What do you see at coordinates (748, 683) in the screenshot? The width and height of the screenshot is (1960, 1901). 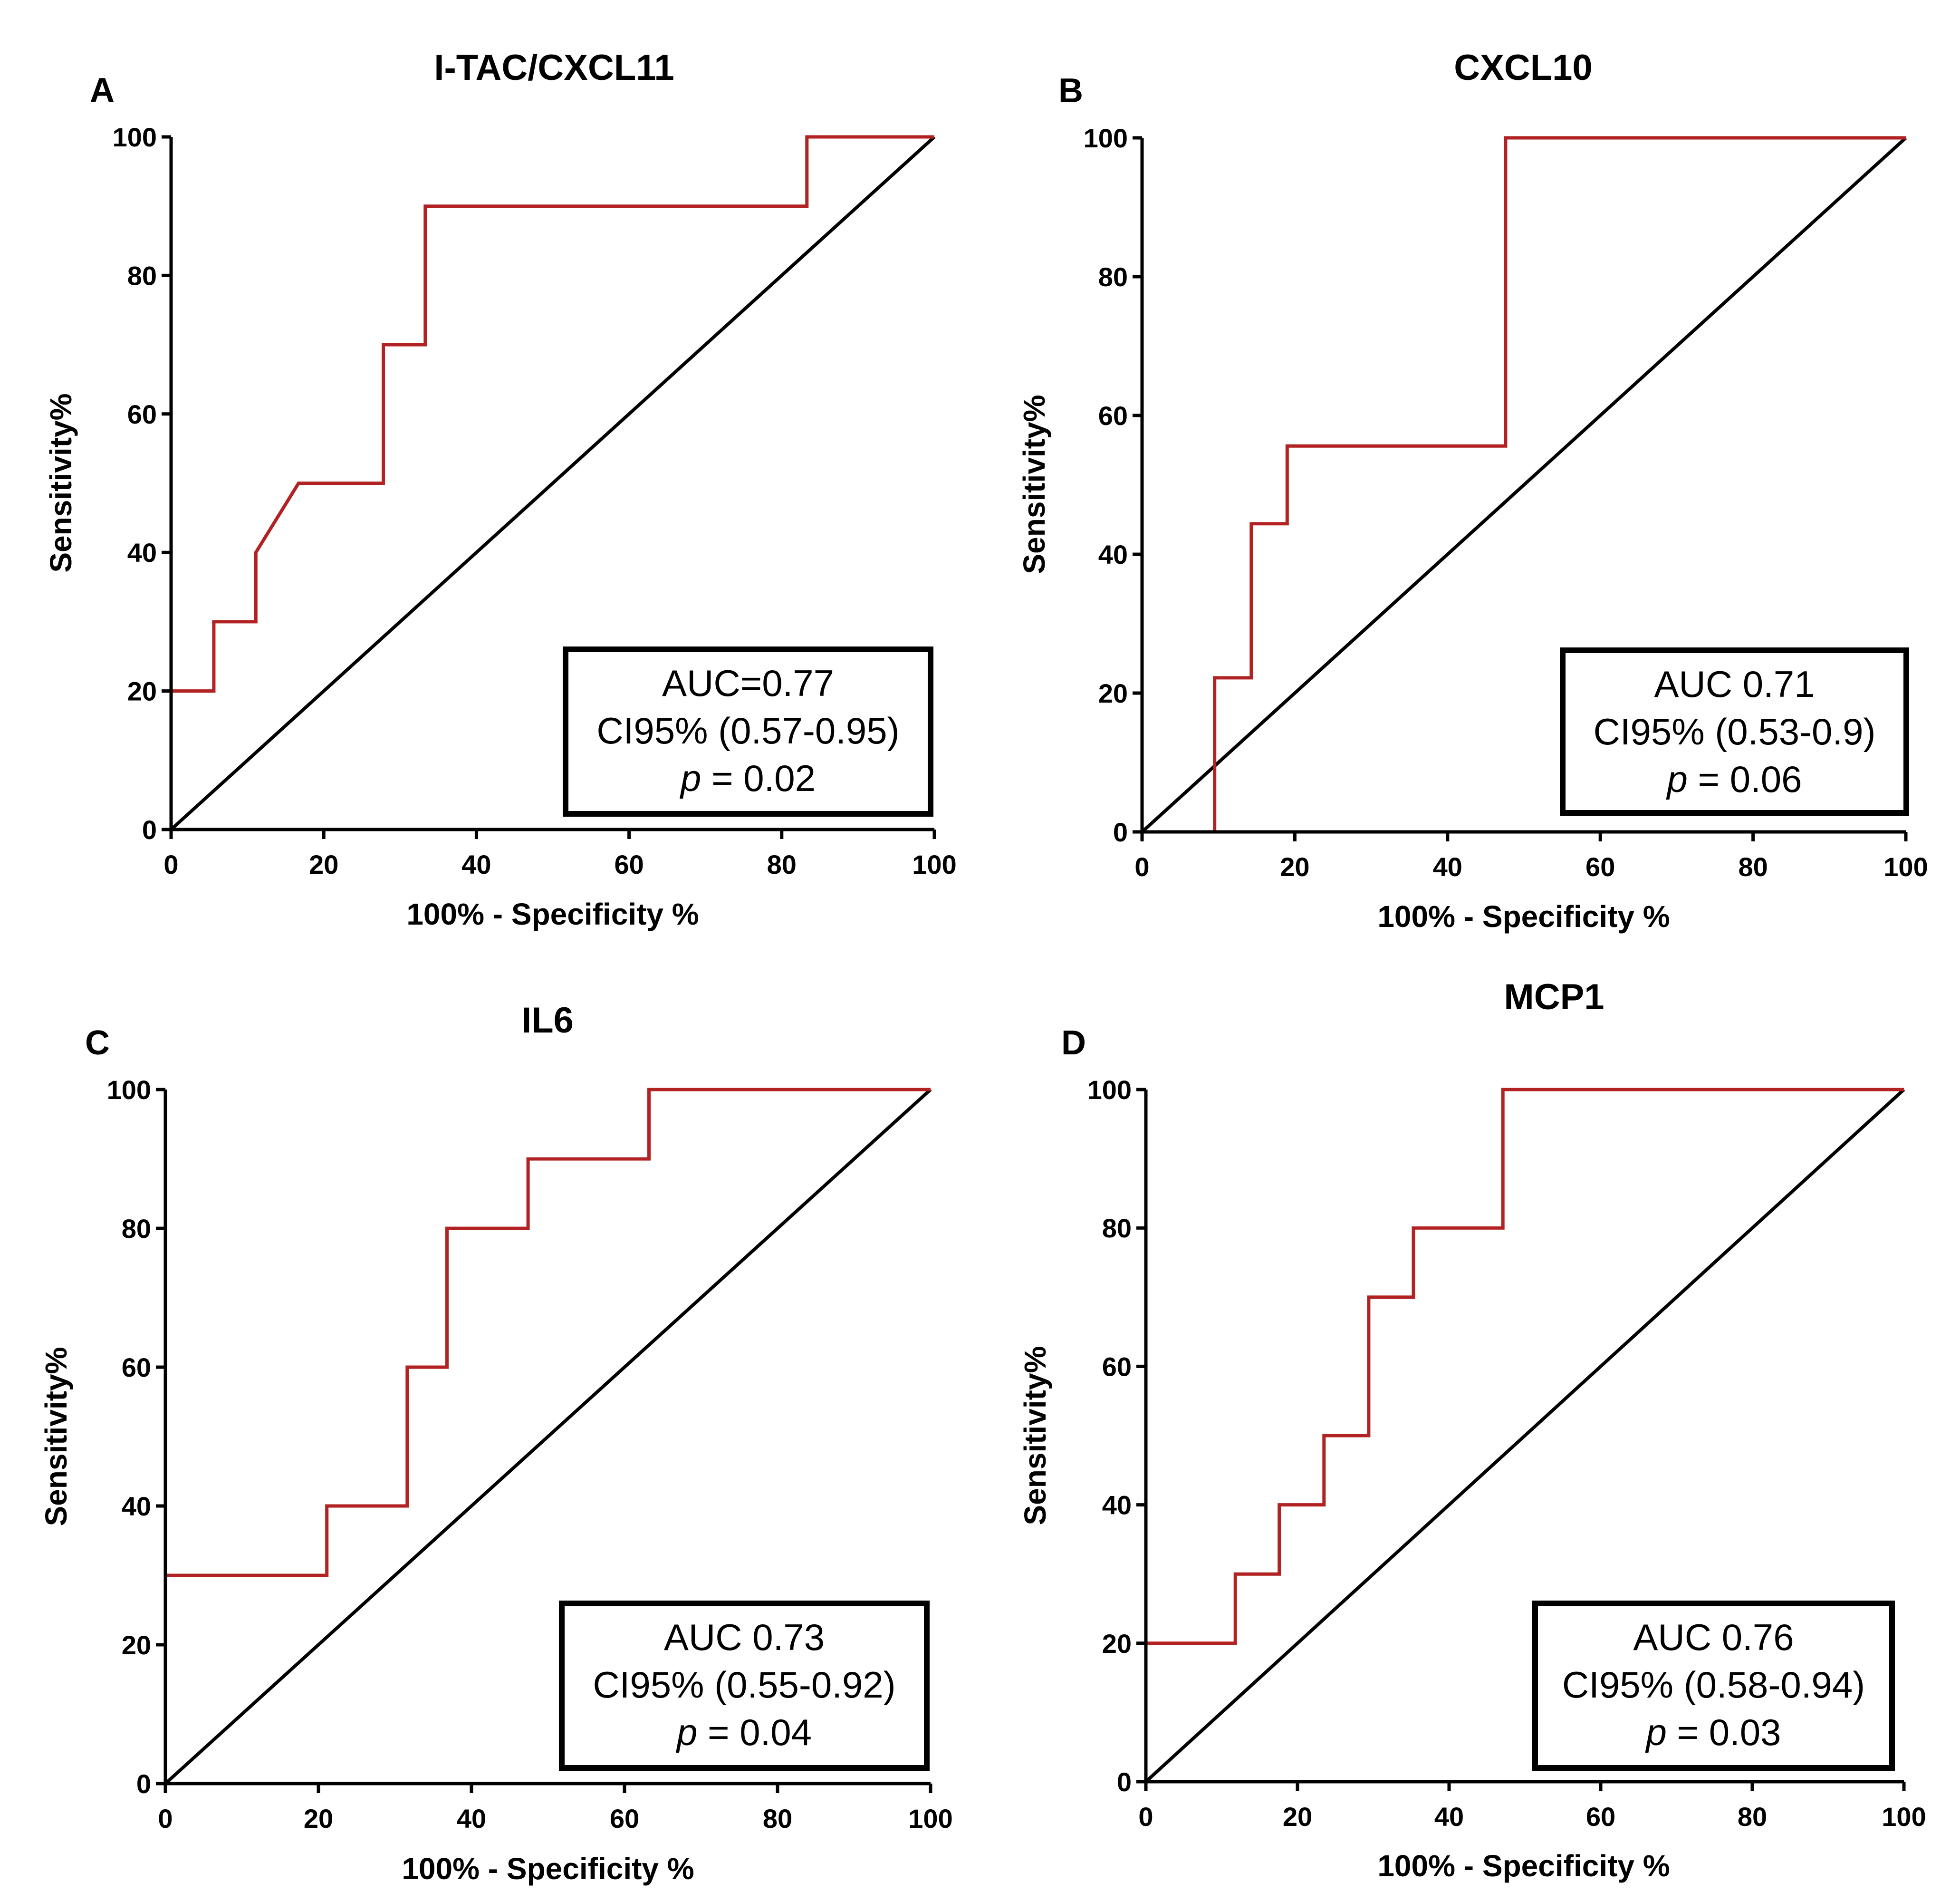 I see `auc-text: AUC=0.77` at bounding box center [748, 683].